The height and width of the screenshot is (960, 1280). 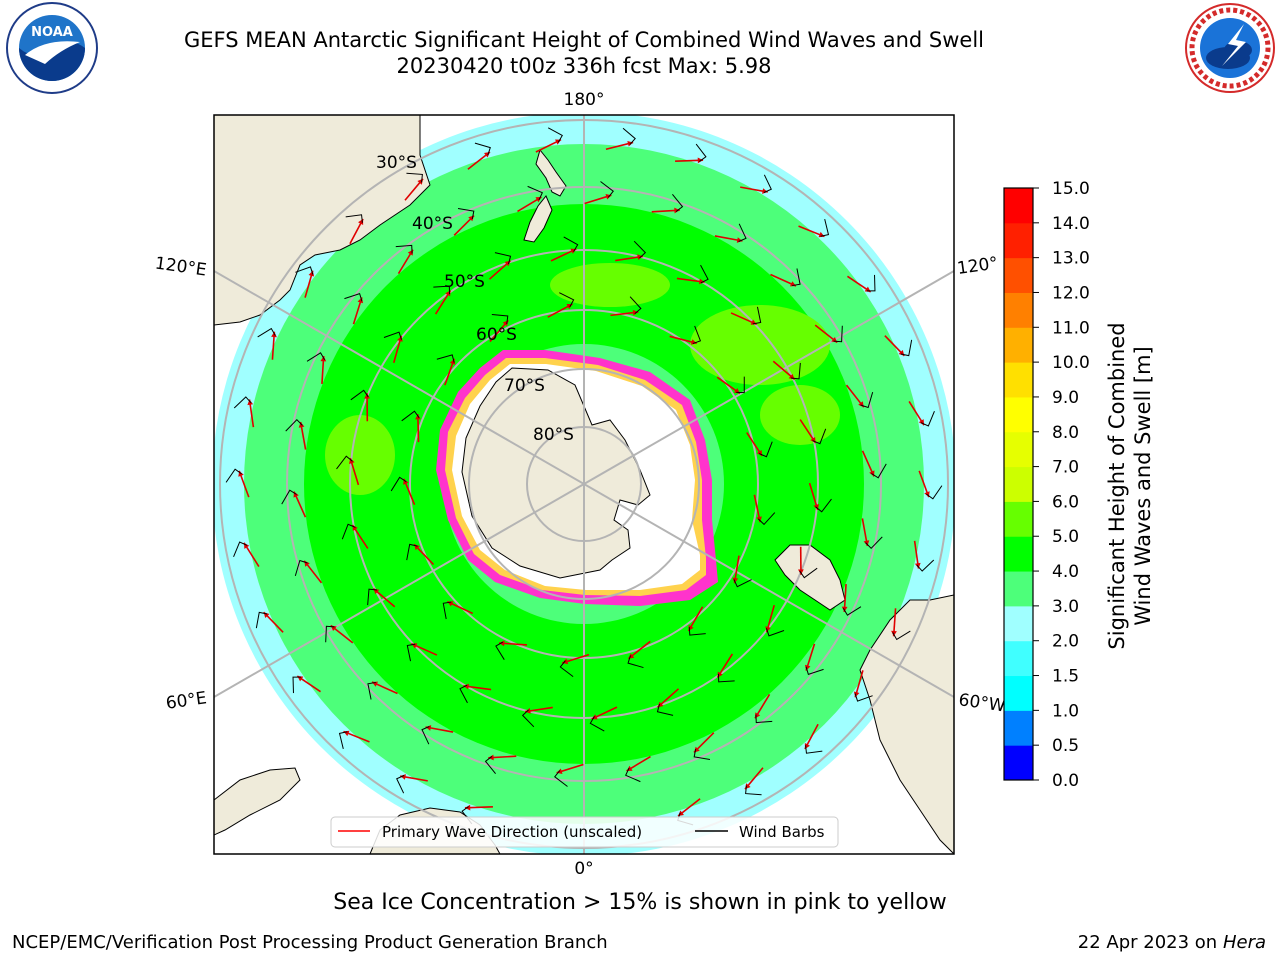 I want to click on colorbar-tick-label: 9.0, so click(x=1065, y=398).